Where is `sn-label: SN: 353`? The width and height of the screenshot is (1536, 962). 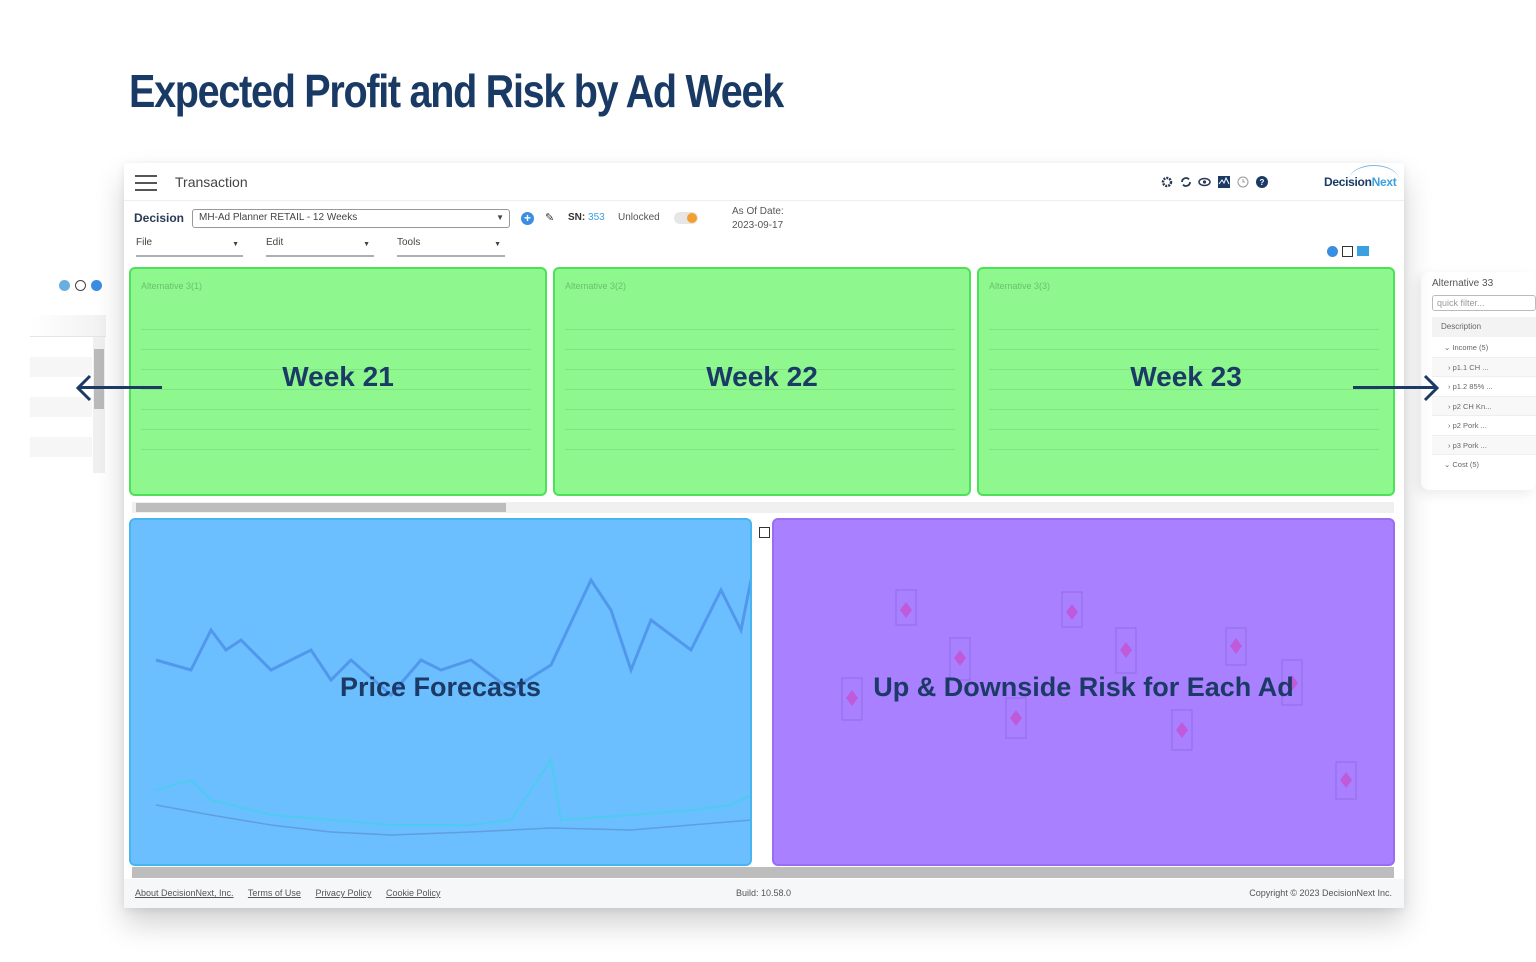 sn-label: SN: 353 is located at coordinates (586, 217).